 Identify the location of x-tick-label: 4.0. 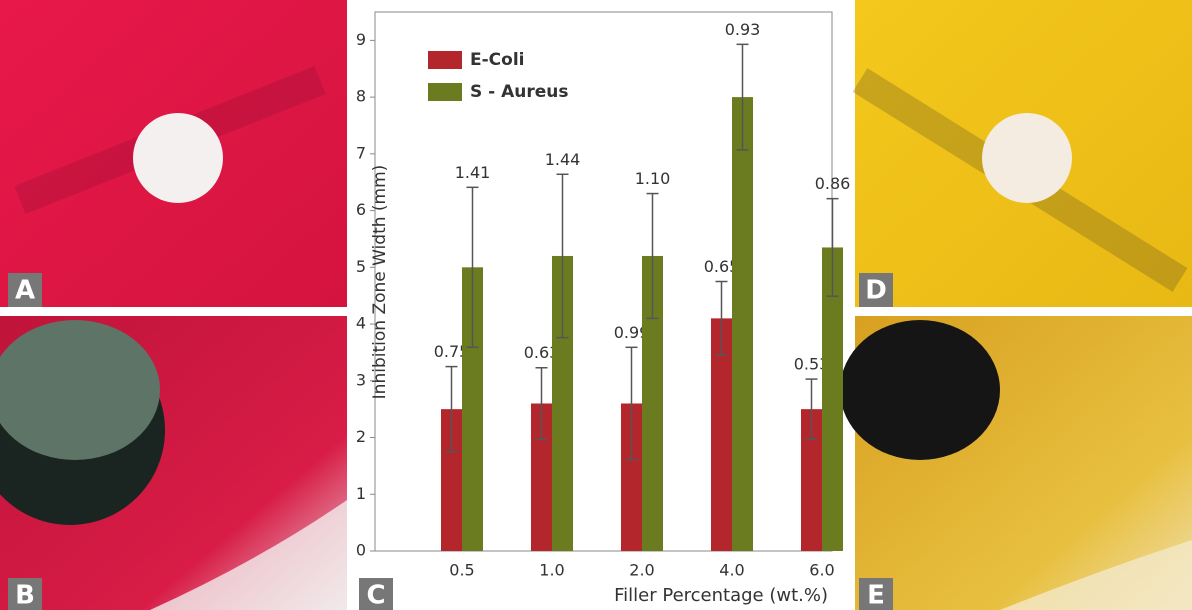
(731, 570).